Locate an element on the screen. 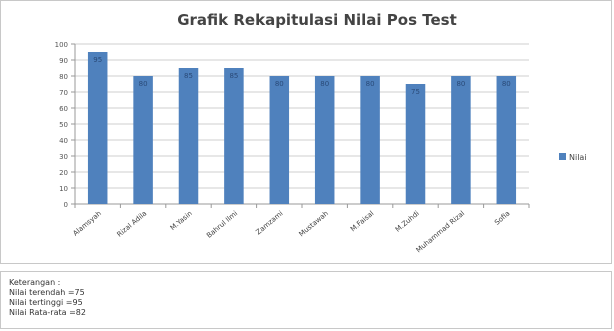 The height and width of the screenshot is (331, 614). y-tick-label: 60 is located at coordinates (63, 109).